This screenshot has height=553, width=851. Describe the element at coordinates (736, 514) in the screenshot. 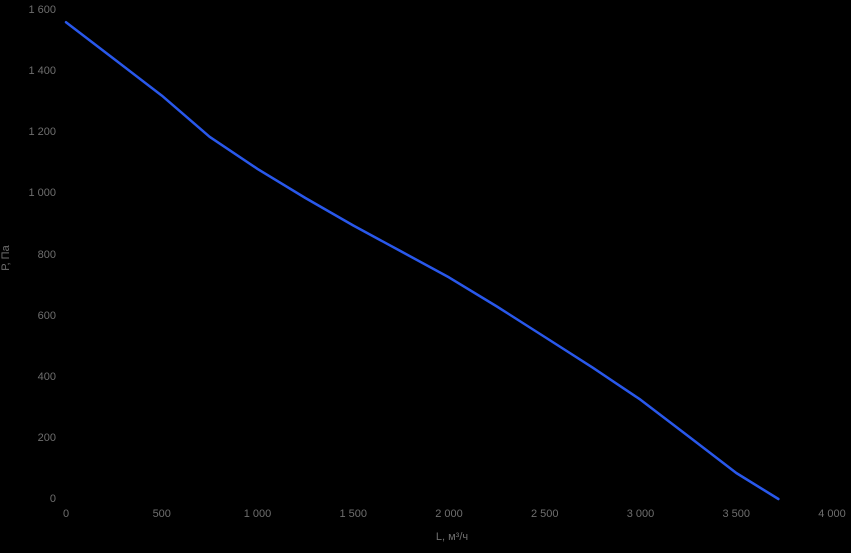

I see `x-tick-label: 3 500` at that location.